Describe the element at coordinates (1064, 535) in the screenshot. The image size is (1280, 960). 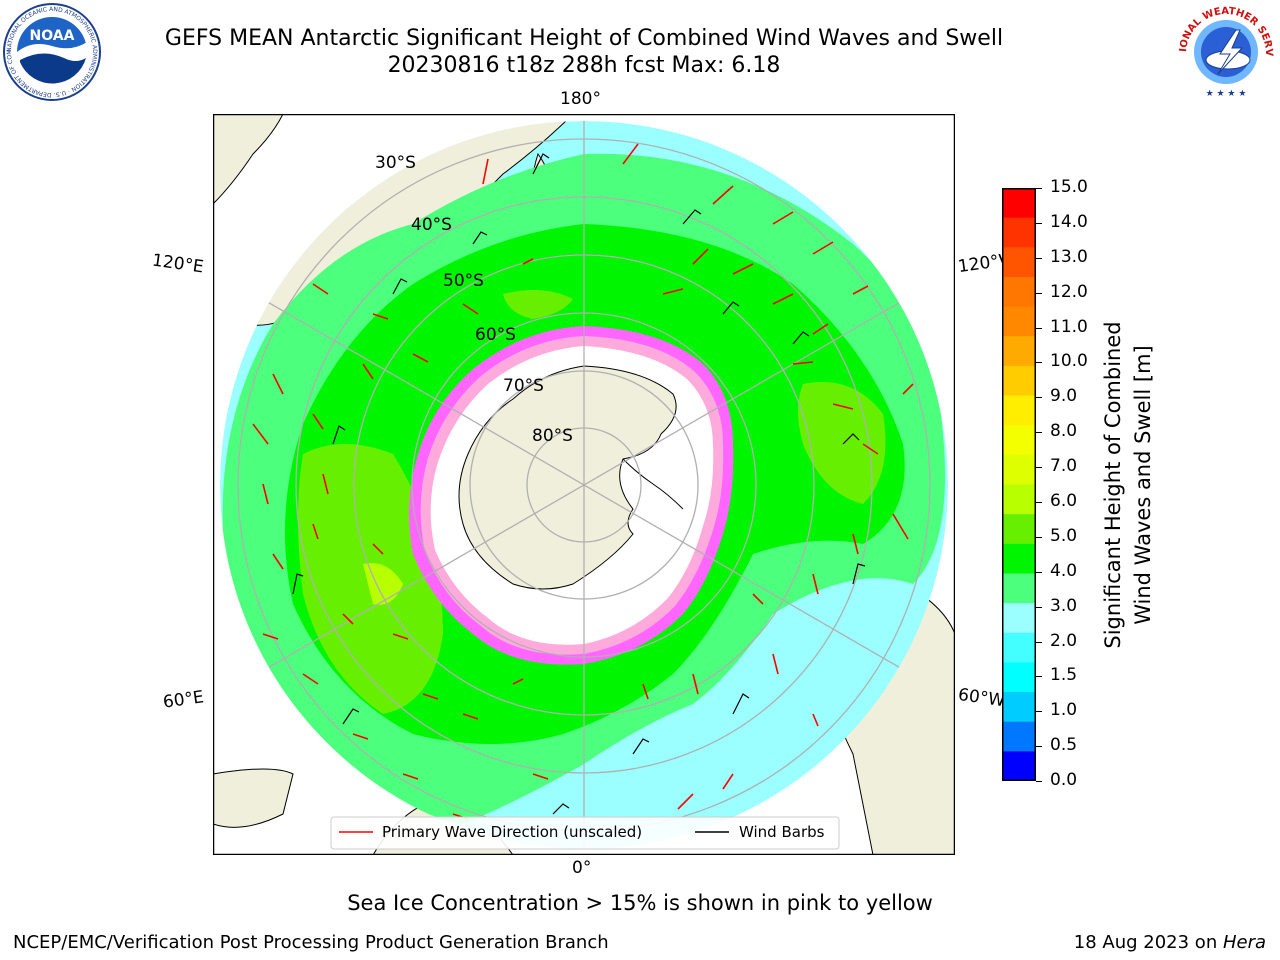
I see `colorbar-tick-label: 5.0` at that location.